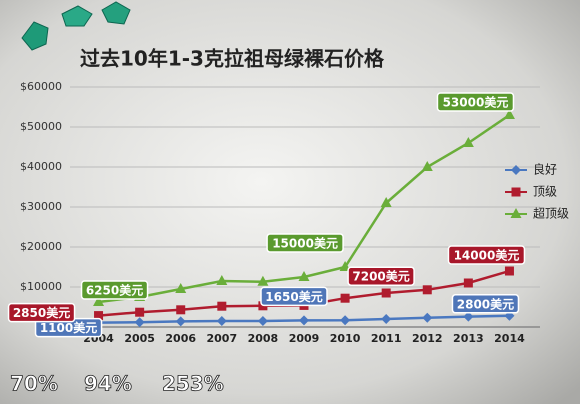 The image size is (580, 404). I want to click on x-tick-label: 2008, so click(263, 338).